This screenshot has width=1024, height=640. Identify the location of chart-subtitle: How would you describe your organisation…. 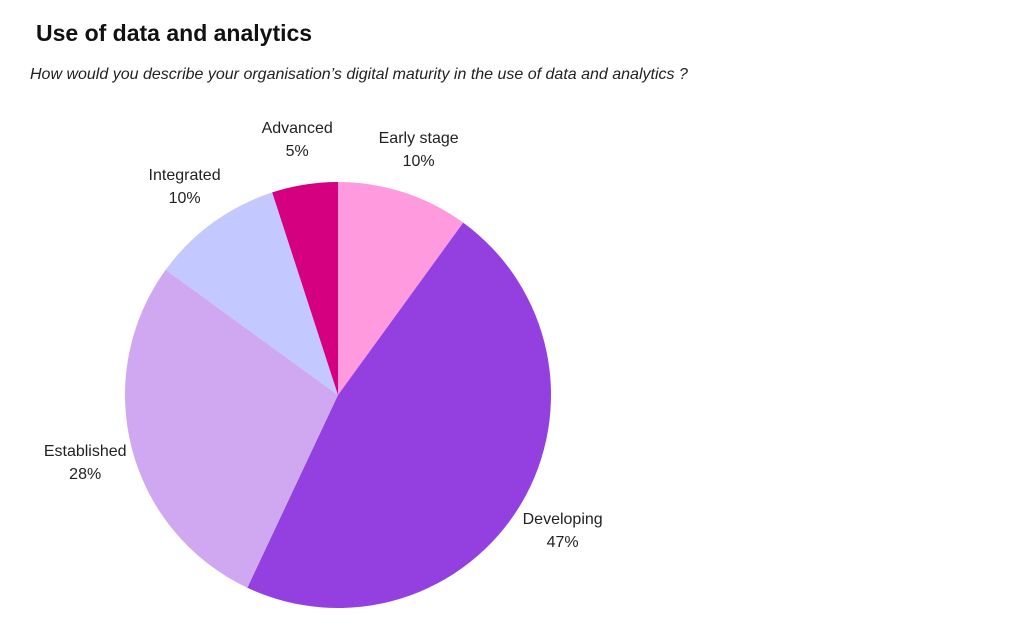
(359, 74).